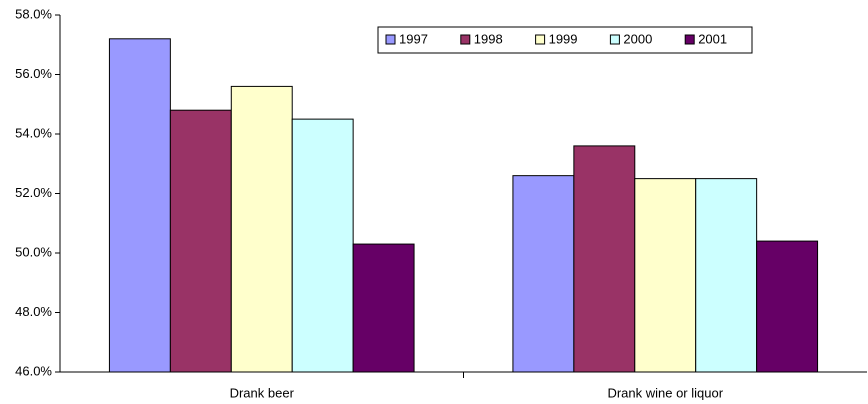  What do you see at coordinates (33, 251) in the screenshot?
I see `y-tick-label: 50.0%` at bounding box center [33, 251].